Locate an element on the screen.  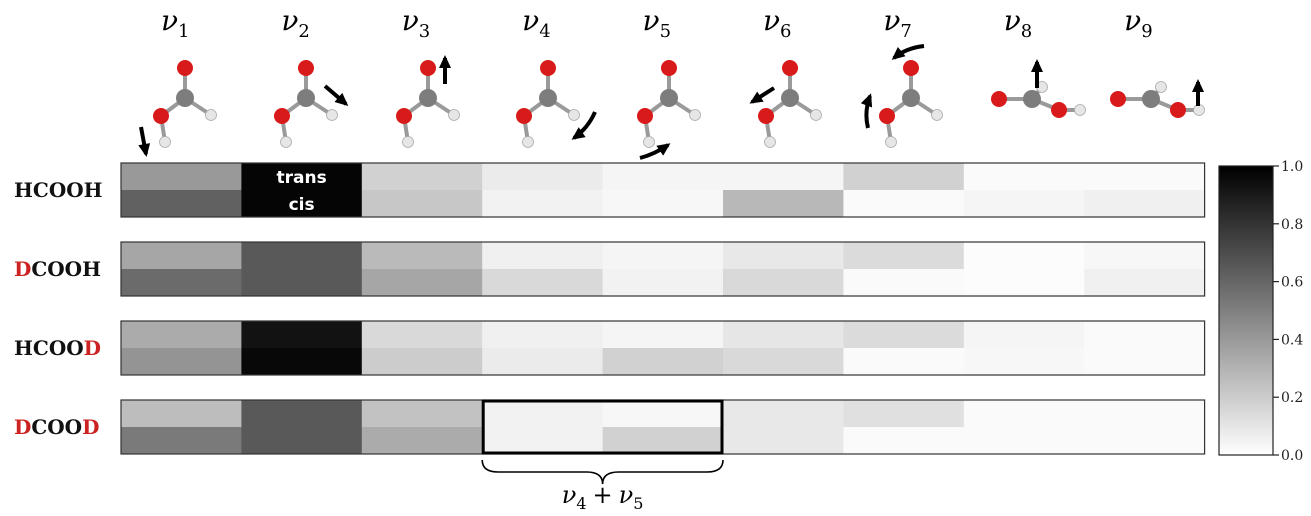
combination-label: ν4 + ν5 is located at coordinates (603, 497).